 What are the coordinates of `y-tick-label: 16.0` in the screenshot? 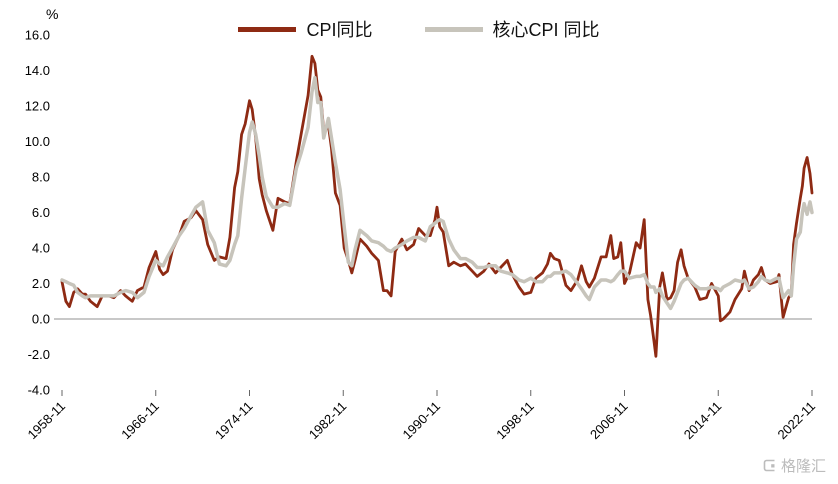 It's located at (37, 35).